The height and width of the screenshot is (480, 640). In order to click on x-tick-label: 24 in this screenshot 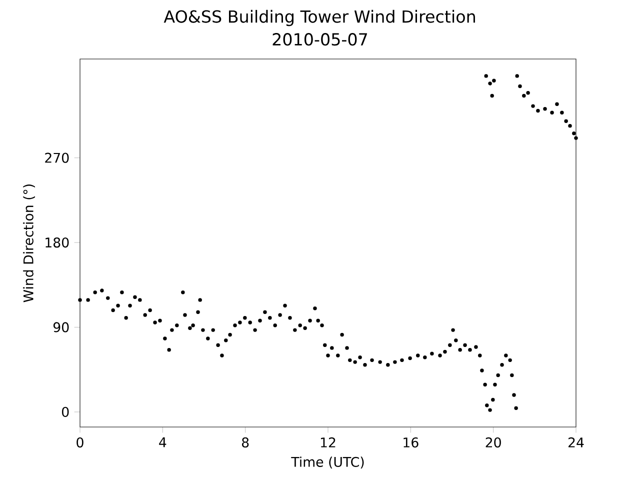, I will do `click(576, 442)`.